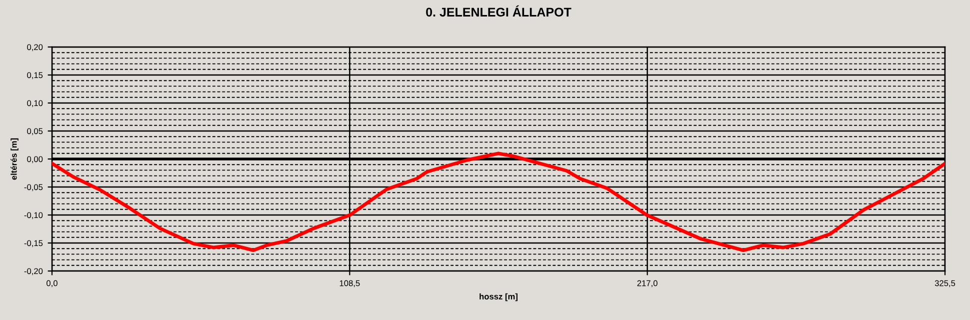  What do you see at coordinates (499, 11) in the screenshot?
I see `chart-title: 0. JELENLEGI ÁLLAPOT` at bounding box center [499, 11].